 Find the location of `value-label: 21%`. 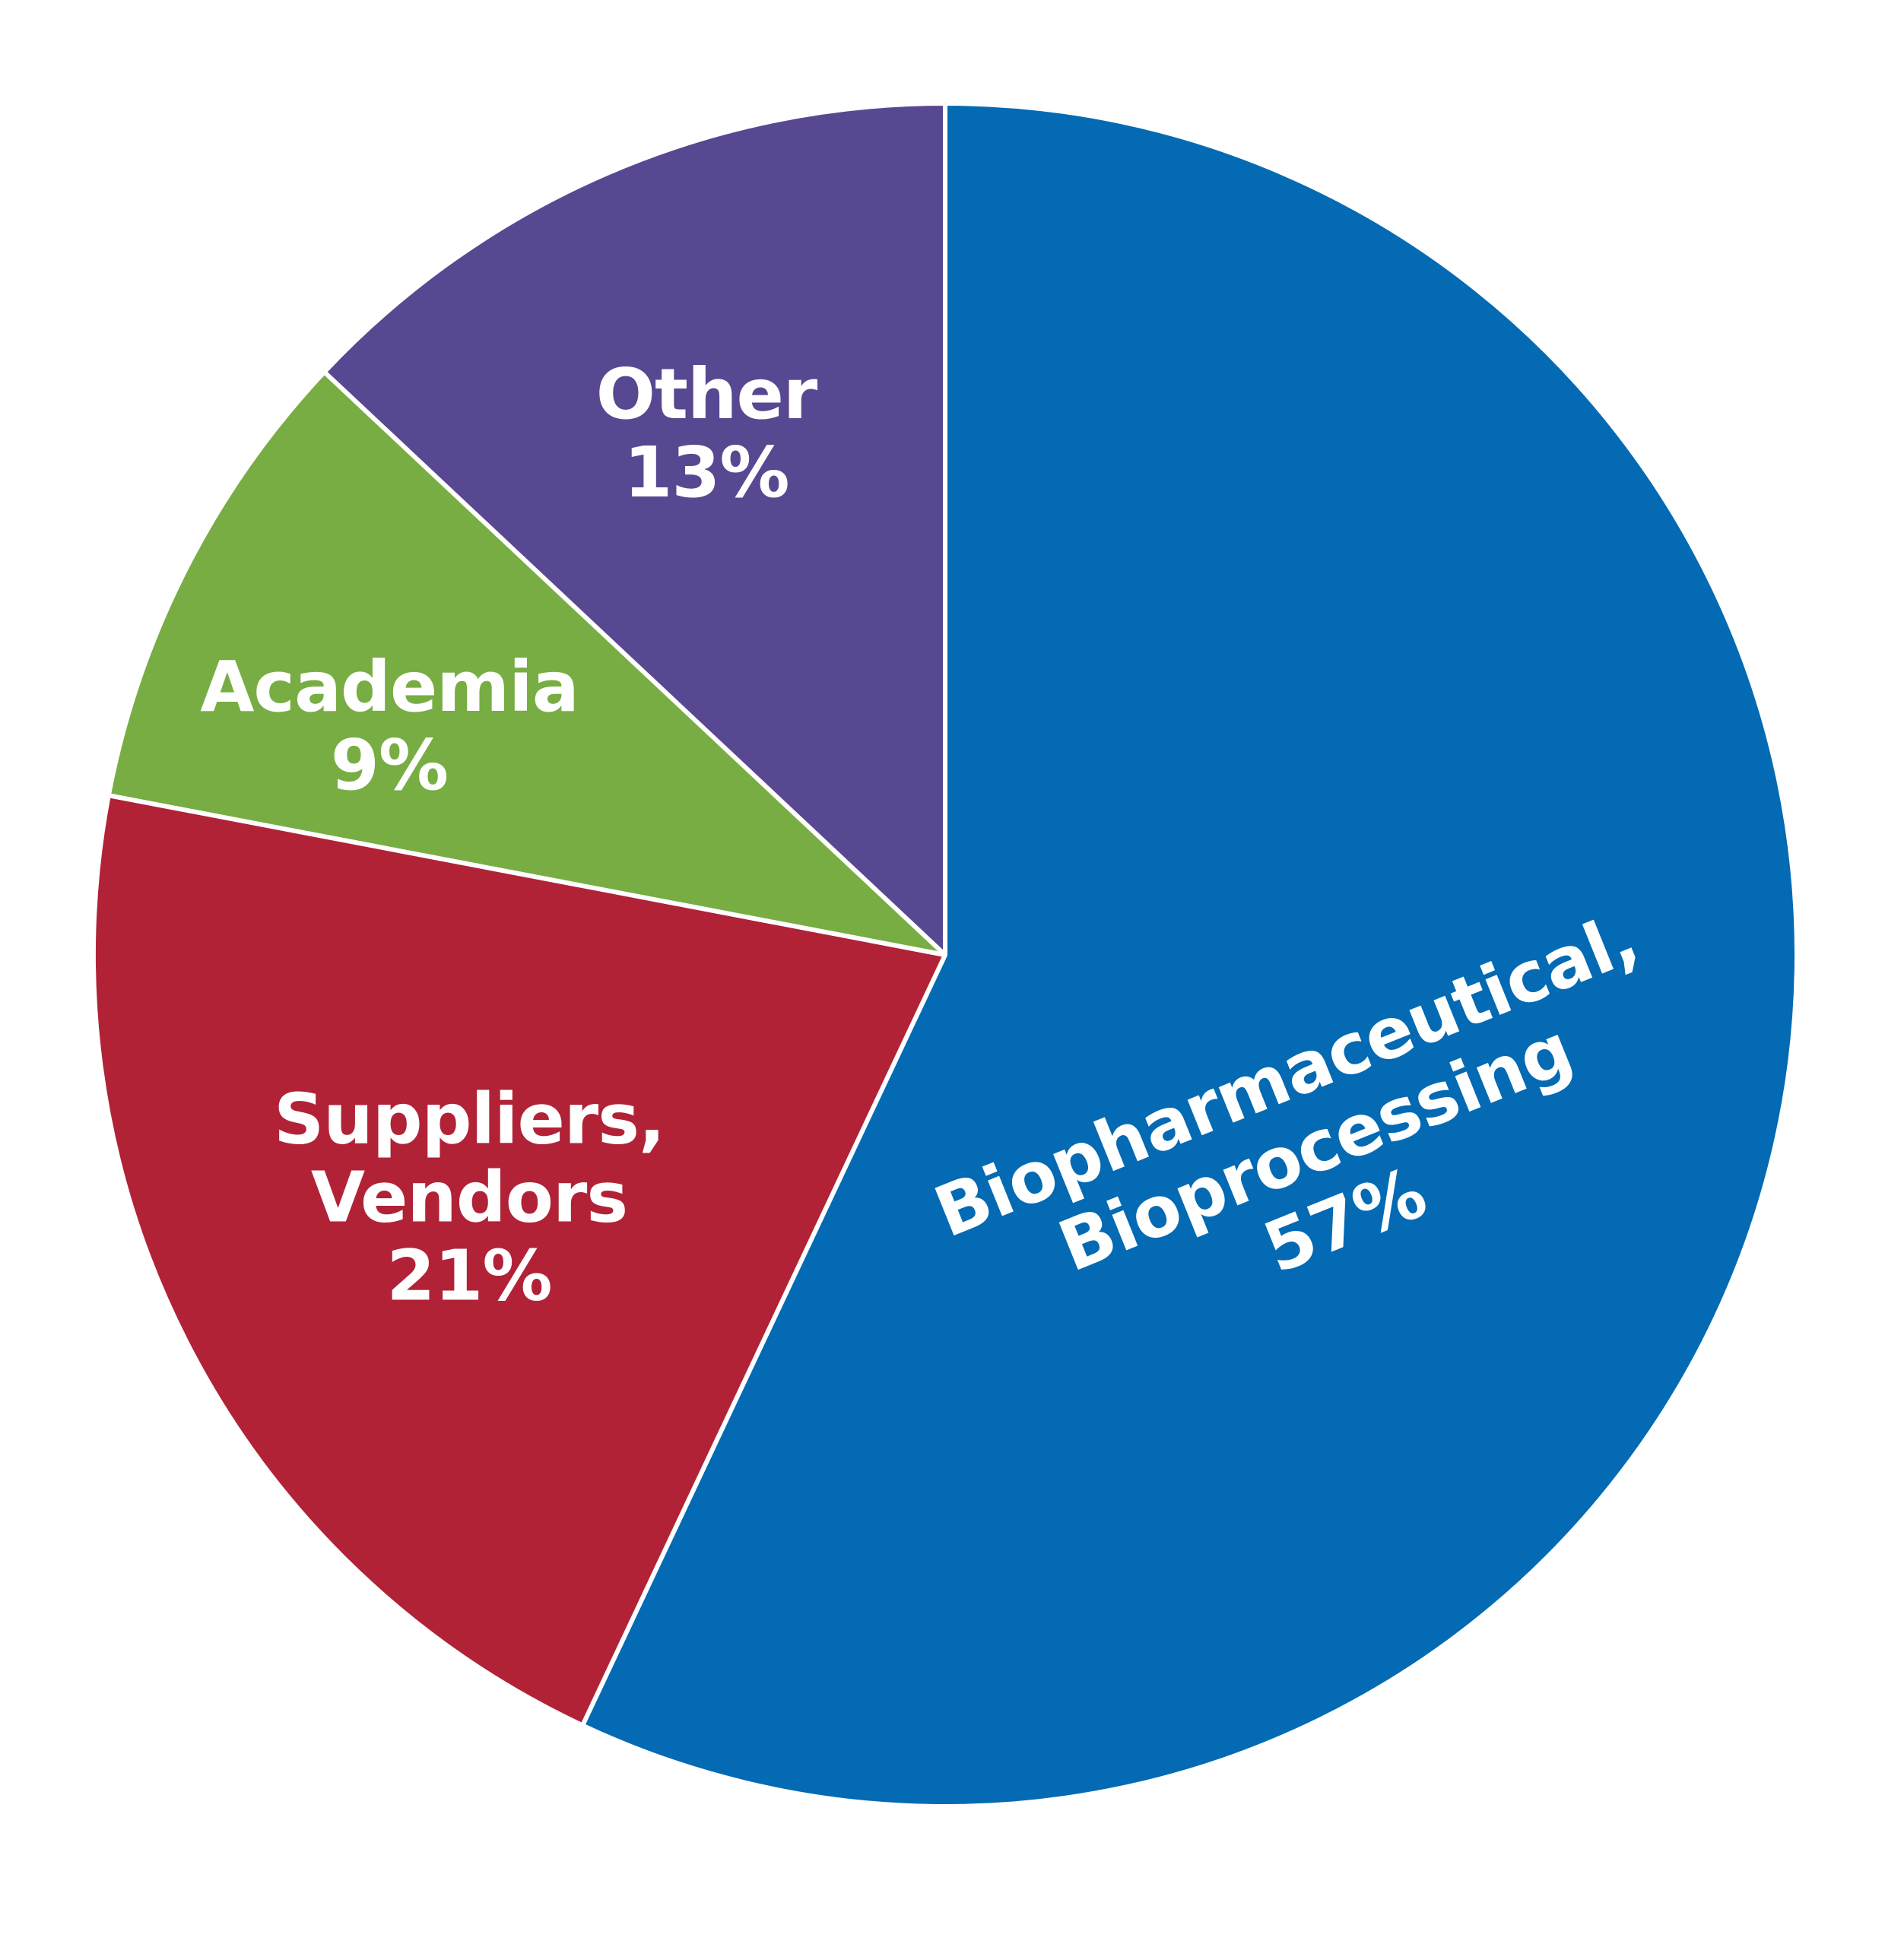

value-label: 21% is located at coordinates (469, 1276).